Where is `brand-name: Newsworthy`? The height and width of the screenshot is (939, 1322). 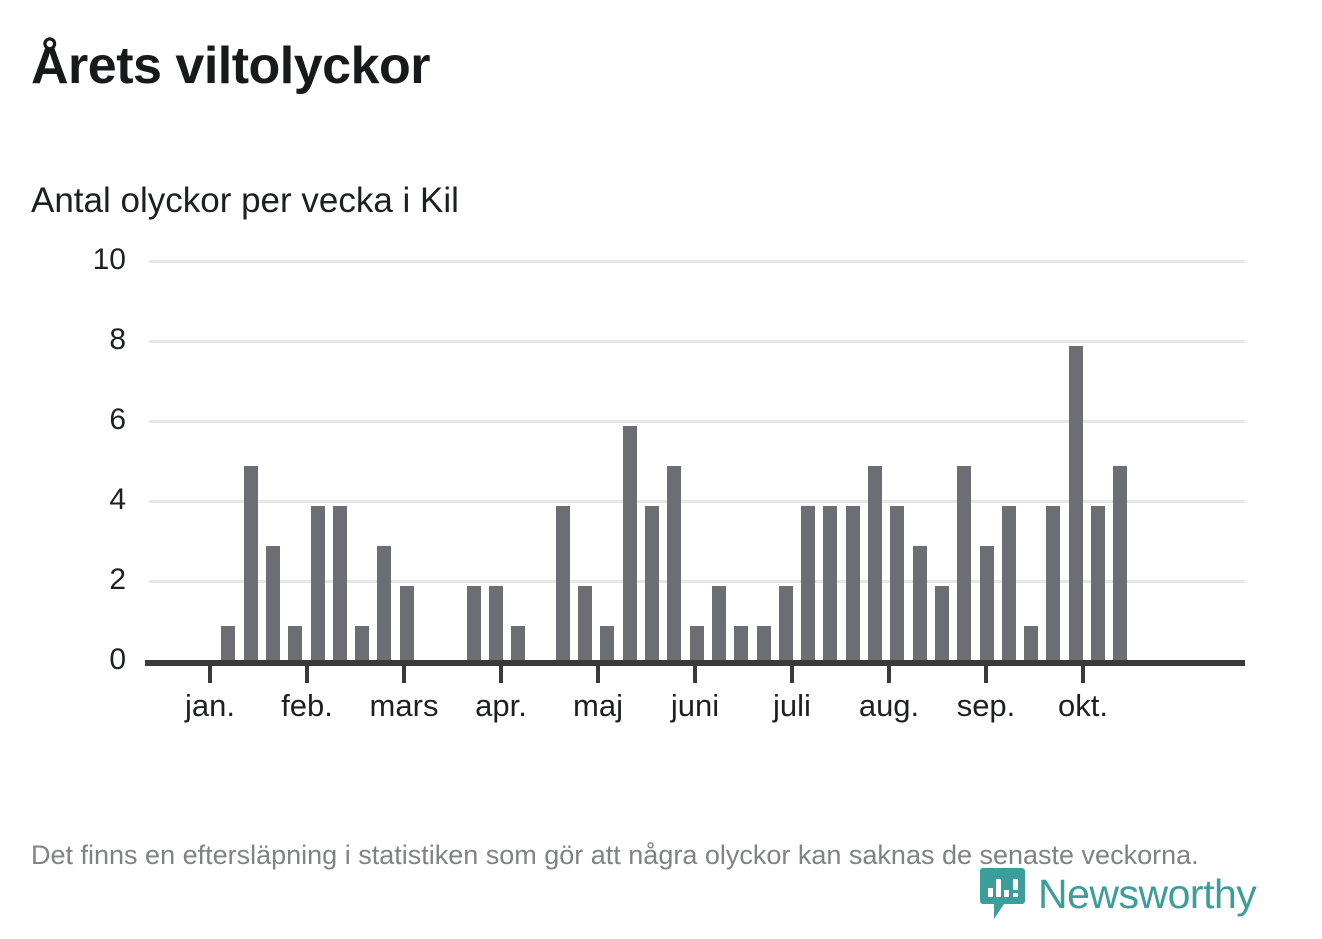 brand-name: Newsworthy is located at coordinates (1147, 893).